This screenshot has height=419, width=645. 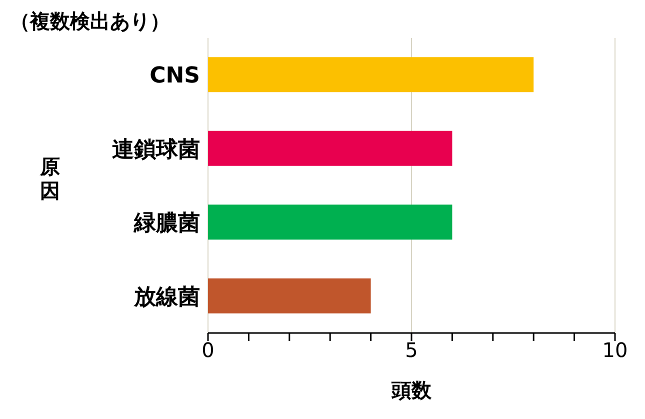 I want to click on x-axis-title: 頭数, so click(x=411, y=390).